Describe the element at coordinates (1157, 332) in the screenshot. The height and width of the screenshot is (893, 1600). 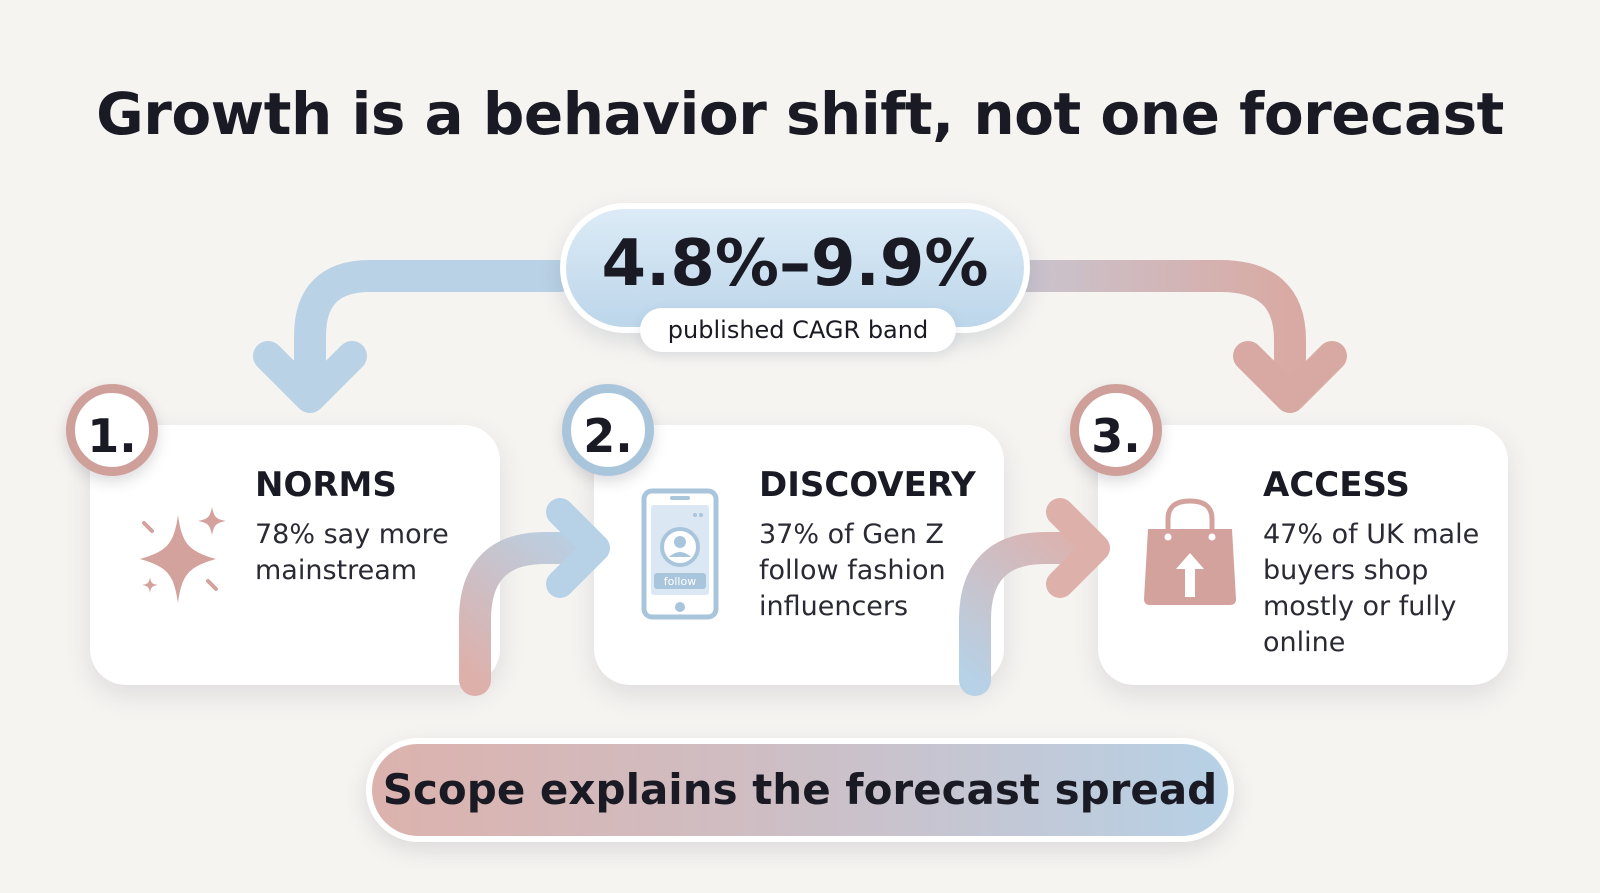
I see `arrow-to-access` at that location.